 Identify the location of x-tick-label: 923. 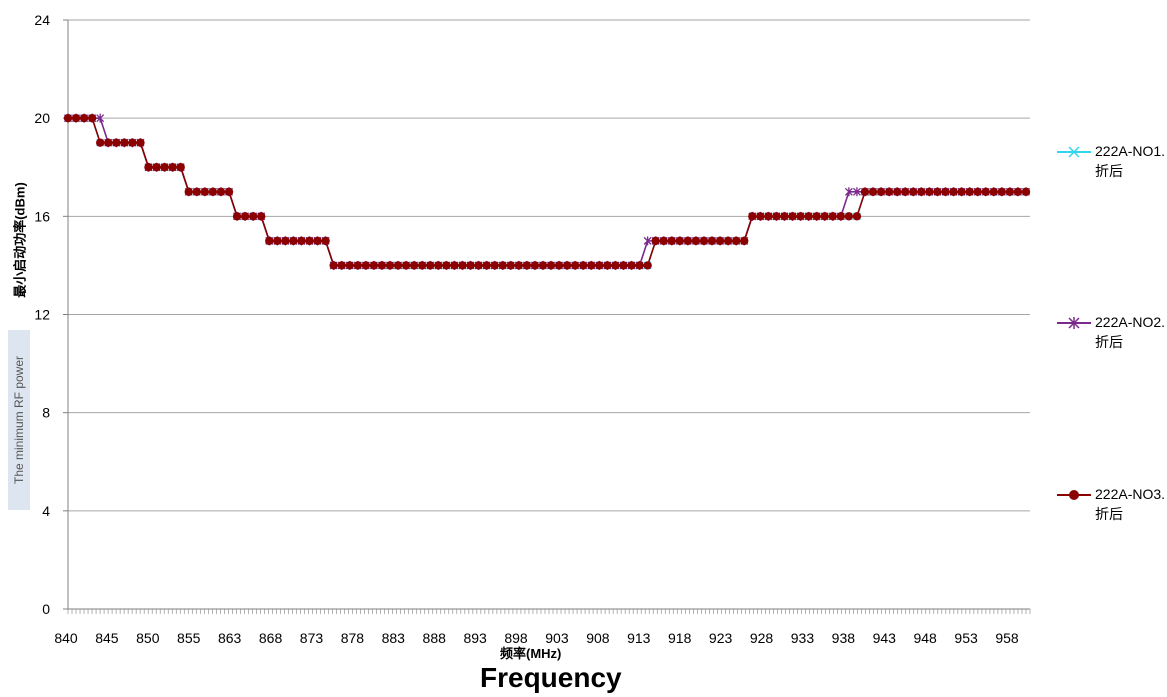
(721, 638).